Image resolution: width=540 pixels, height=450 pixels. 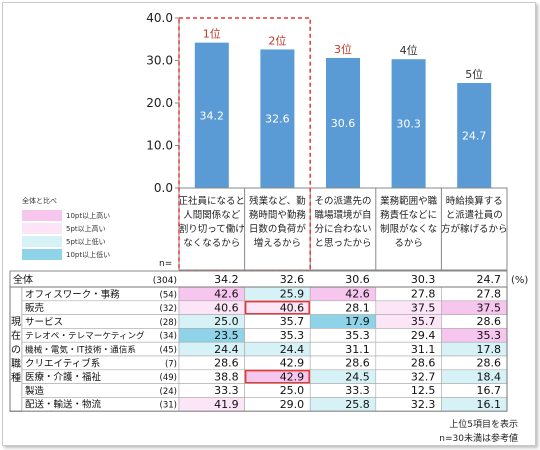 I want to click on category-label: 残業など、勤, so click(x=277, y=201).